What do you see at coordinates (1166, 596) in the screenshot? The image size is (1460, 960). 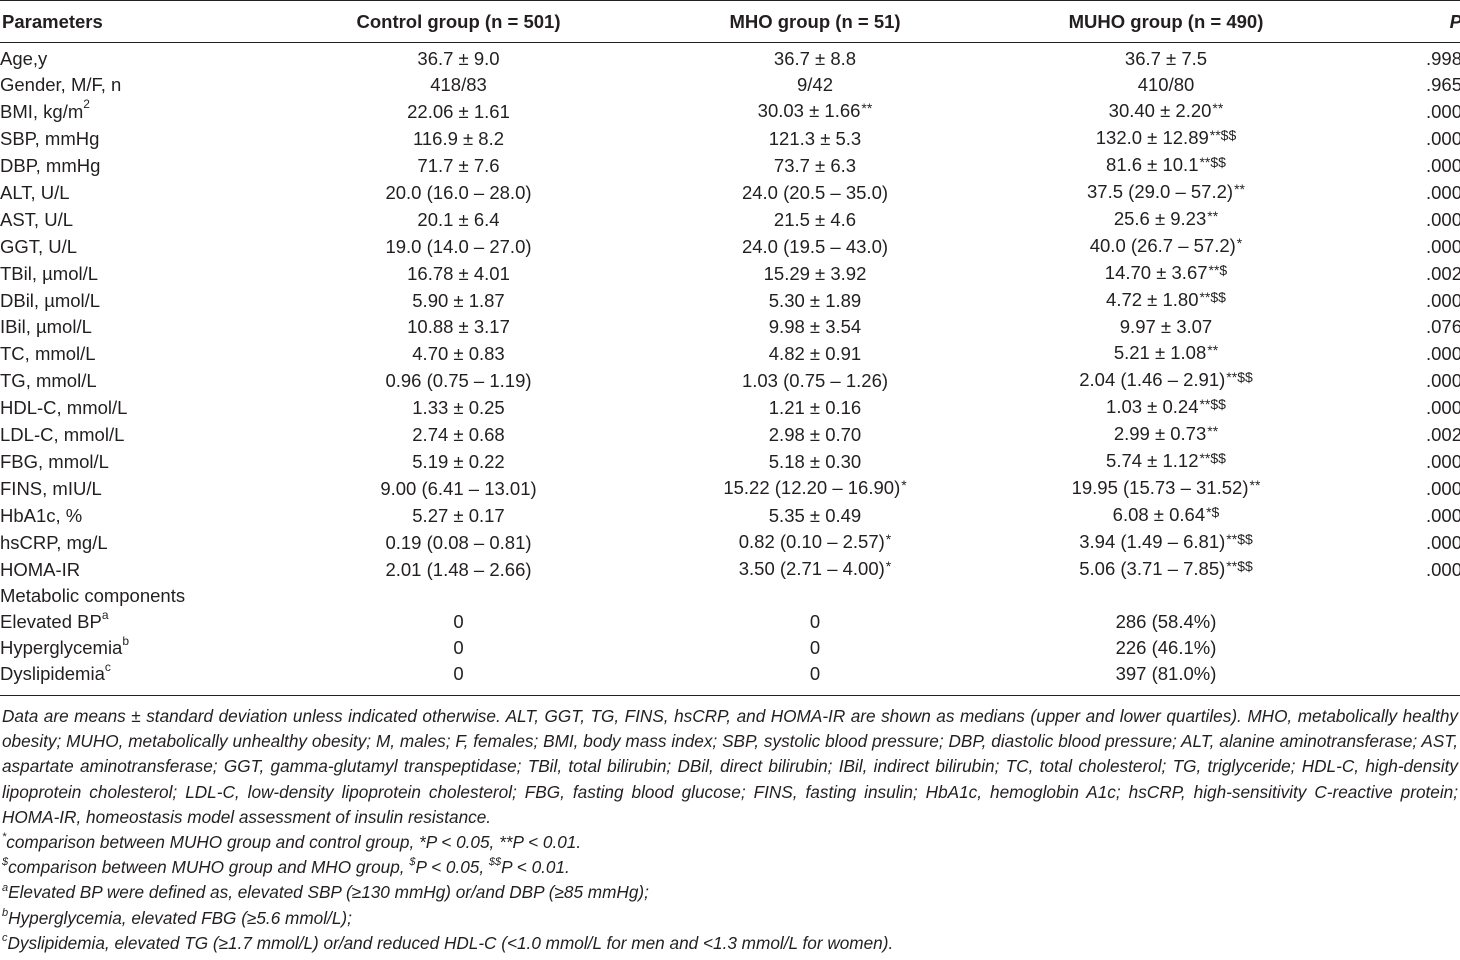 I see `cell-muho` at bounding box center [1166, 596].